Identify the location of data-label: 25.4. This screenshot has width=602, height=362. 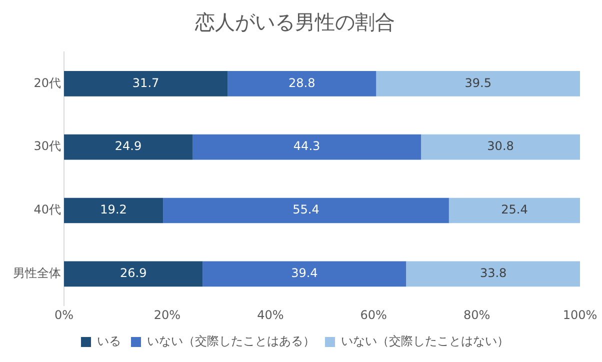
(514, 209).